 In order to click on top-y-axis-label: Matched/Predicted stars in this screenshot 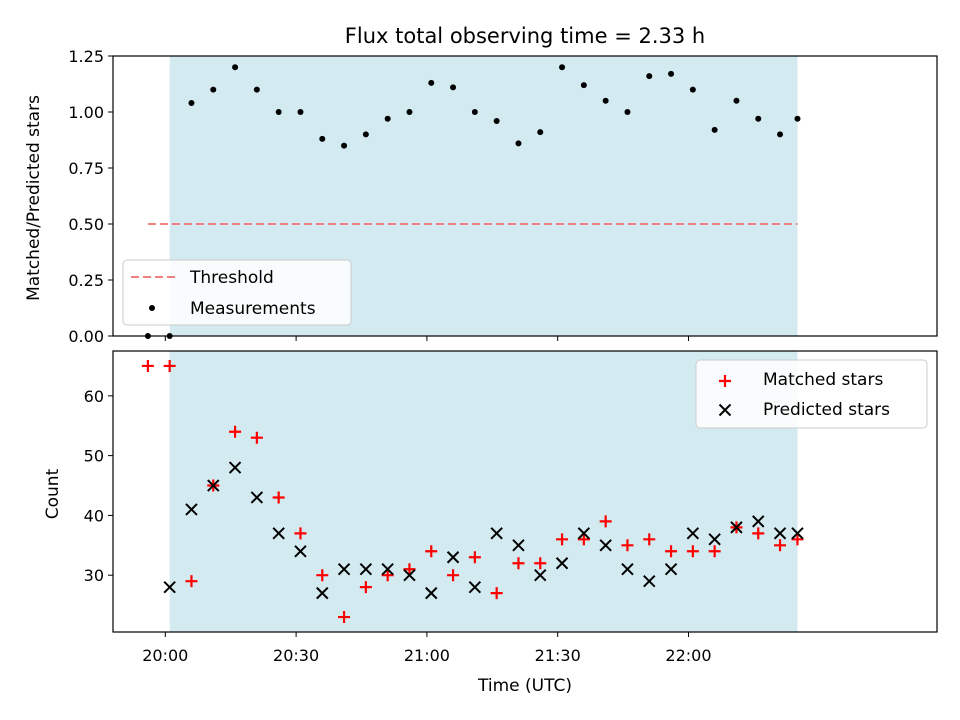, I will do `click(34, 198)`.